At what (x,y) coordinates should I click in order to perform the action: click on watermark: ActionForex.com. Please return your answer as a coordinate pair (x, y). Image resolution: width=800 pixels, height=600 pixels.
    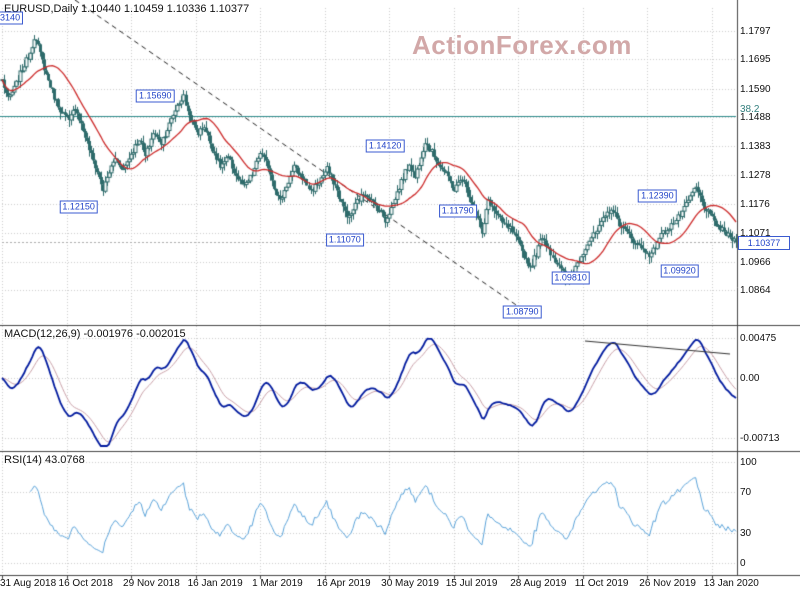
    Looking at the image, I should click on (522, 45).